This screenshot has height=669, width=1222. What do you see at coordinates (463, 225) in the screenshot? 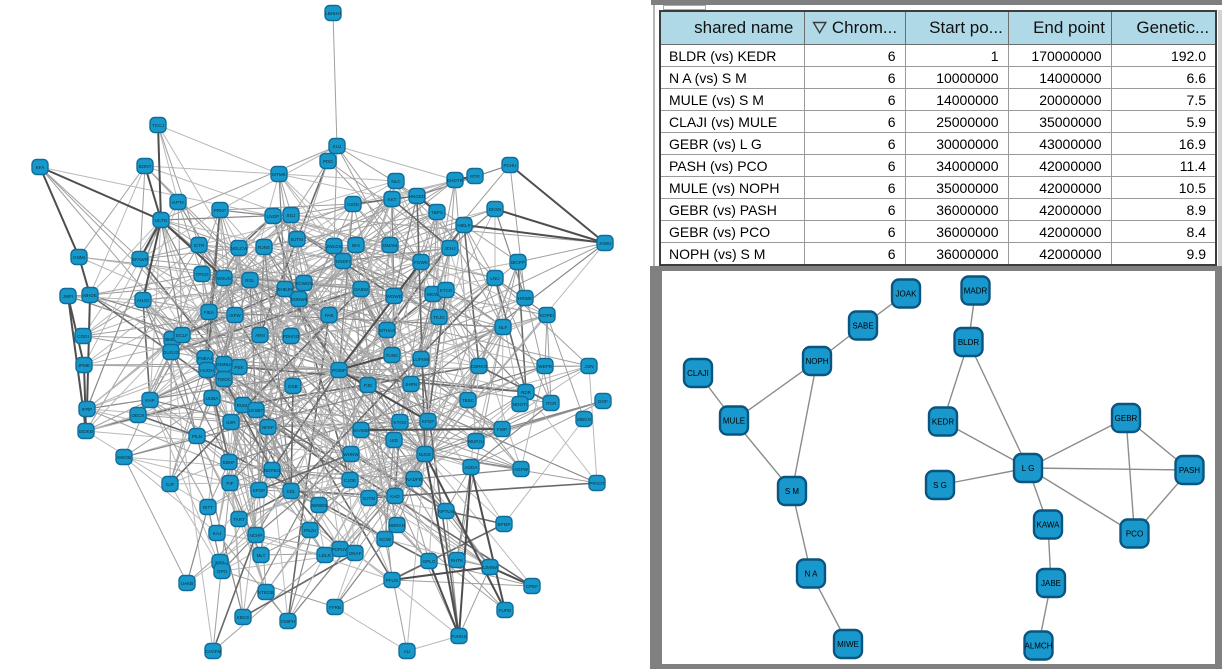
I see `svg-text: HIELP` at bounding box center [463, 225].